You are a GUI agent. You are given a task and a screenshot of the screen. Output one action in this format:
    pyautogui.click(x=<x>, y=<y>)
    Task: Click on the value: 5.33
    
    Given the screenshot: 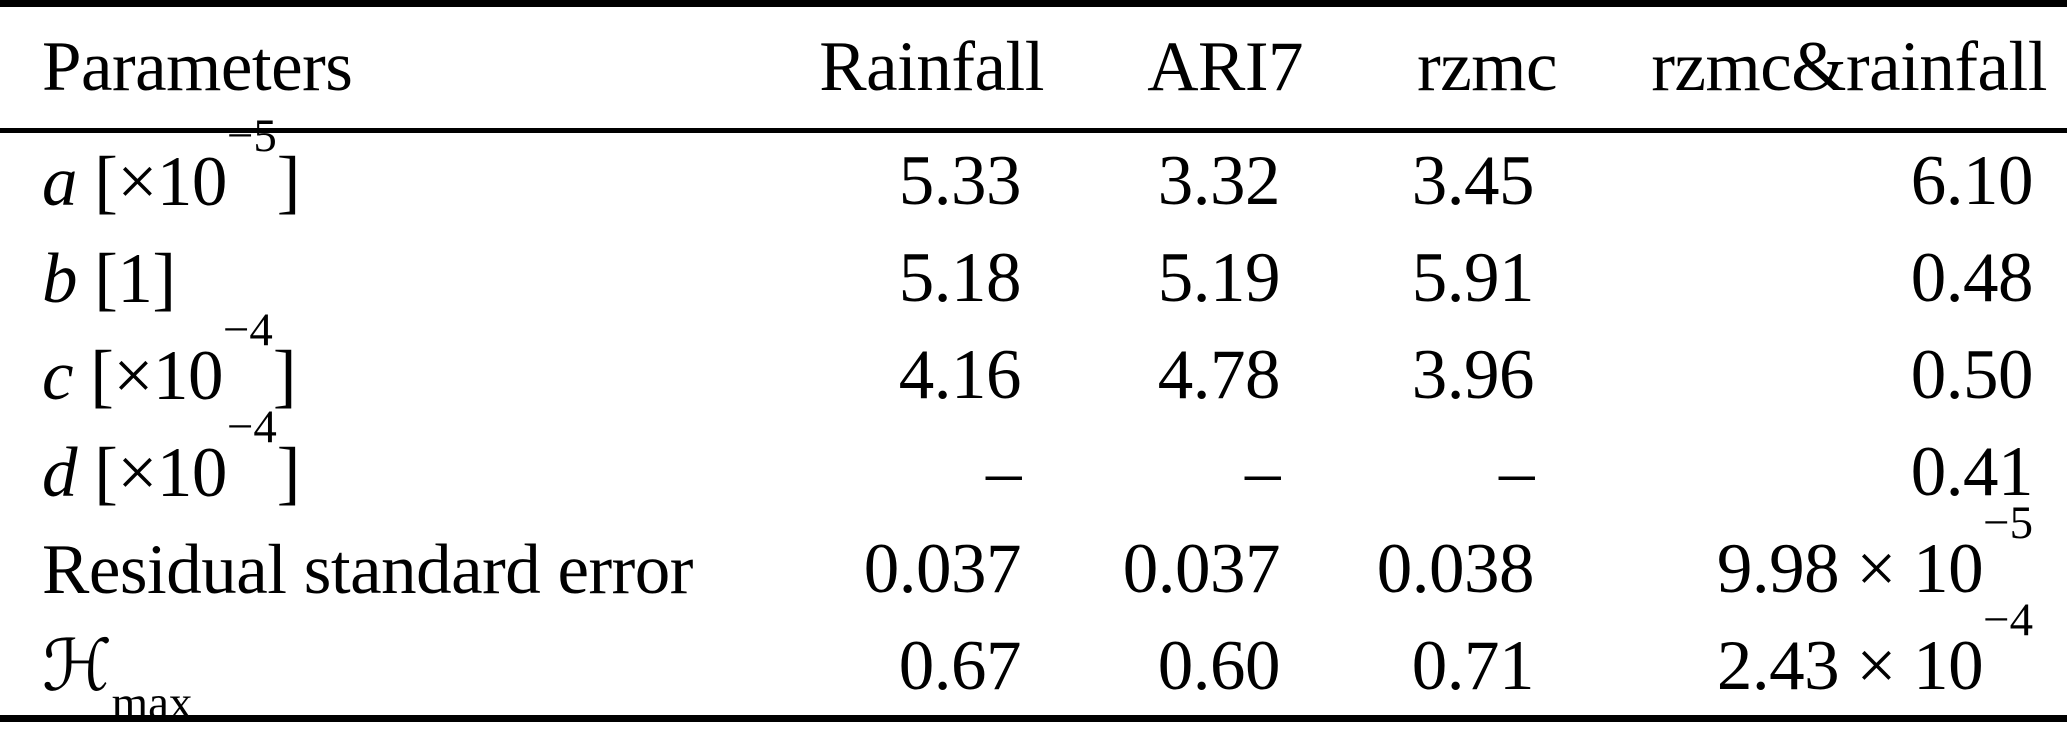 What is the action you would take?
    pyautogui.click(x=960, y=181)
    